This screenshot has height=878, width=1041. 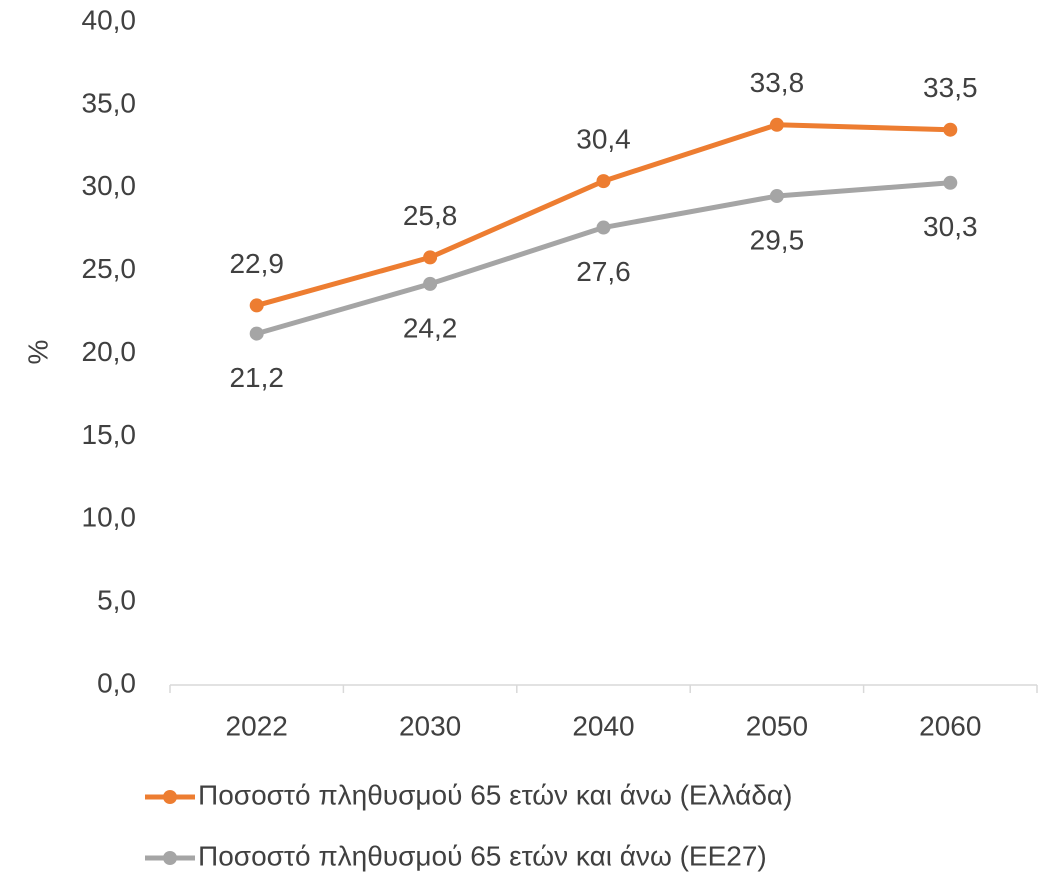 What do you see at coordinates (116, 682) in the screenshot?
I see `y-tick-label: 0,0` at bounding box center [116, 682].